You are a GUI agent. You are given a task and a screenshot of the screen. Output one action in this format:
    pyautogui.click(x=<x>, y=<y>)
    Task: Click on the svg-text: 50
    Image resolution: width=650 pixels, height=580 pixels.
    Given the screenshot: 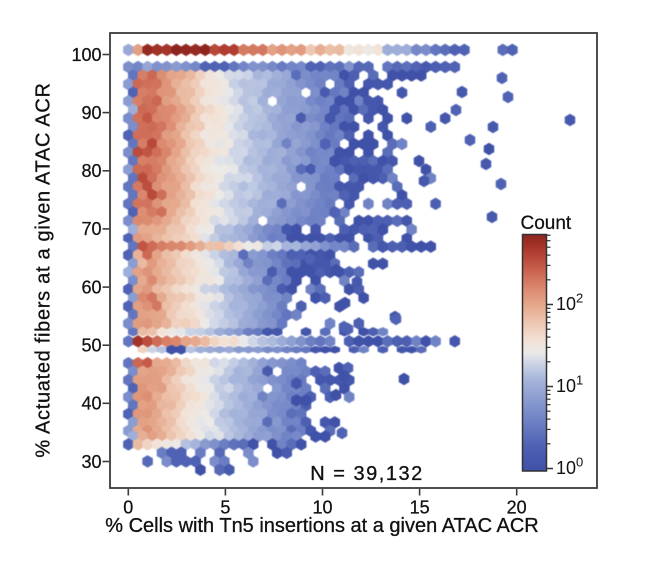 What is the action you would take?
    pyautogui.click(x=91, y=346)
    